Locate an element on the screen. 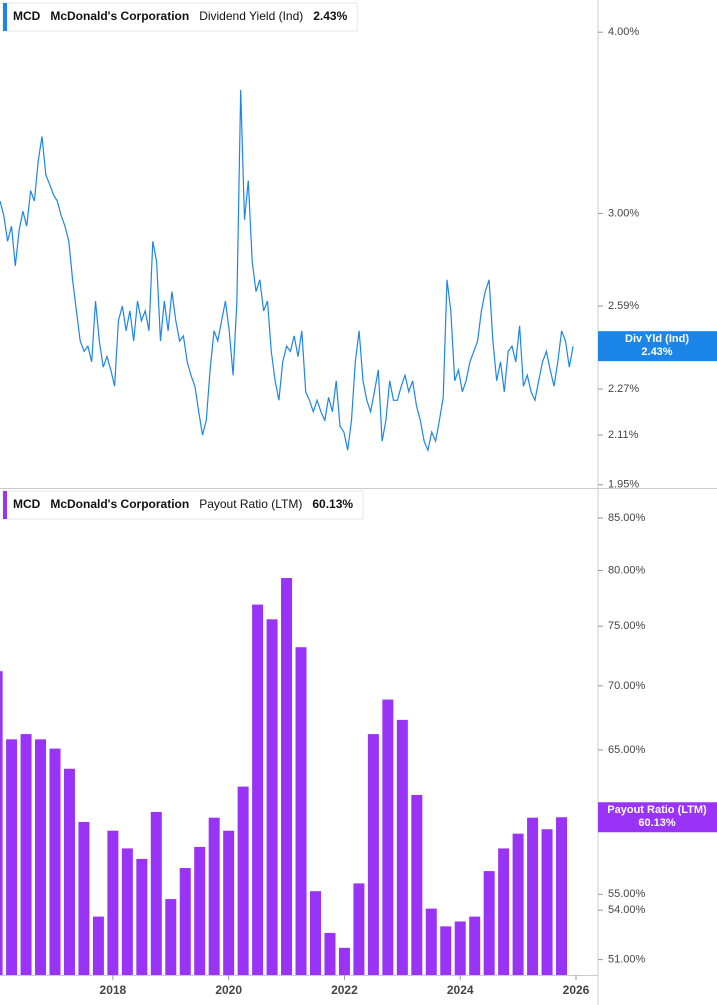  badge-value: 2.43% is located at coordinates (656, 352).